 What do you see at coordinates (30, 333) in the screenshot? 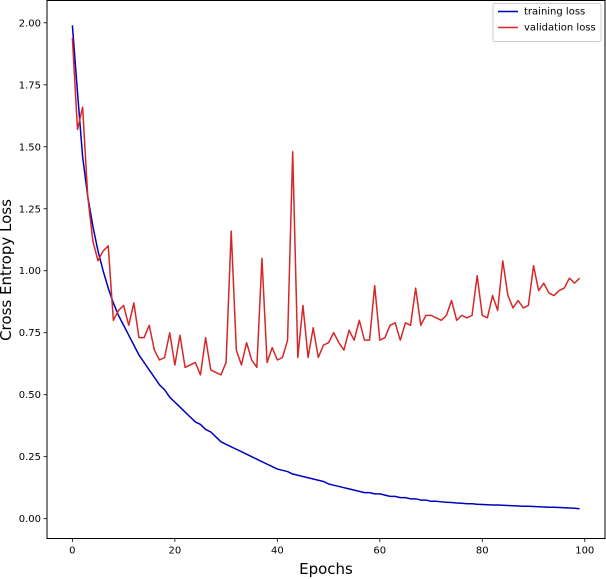
I see `y-tick-label: 0.75` at bounding box center [30, 333].